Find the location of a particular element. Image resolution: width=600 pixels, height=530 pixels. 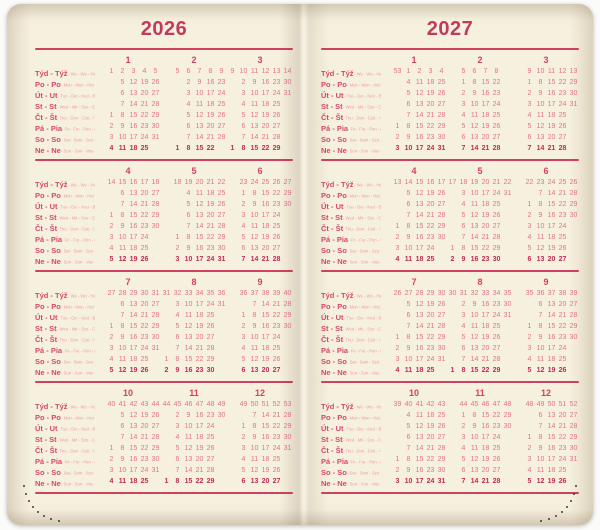

month-grid-column: 6 13 20 27 is located at coordinates (546, 259).